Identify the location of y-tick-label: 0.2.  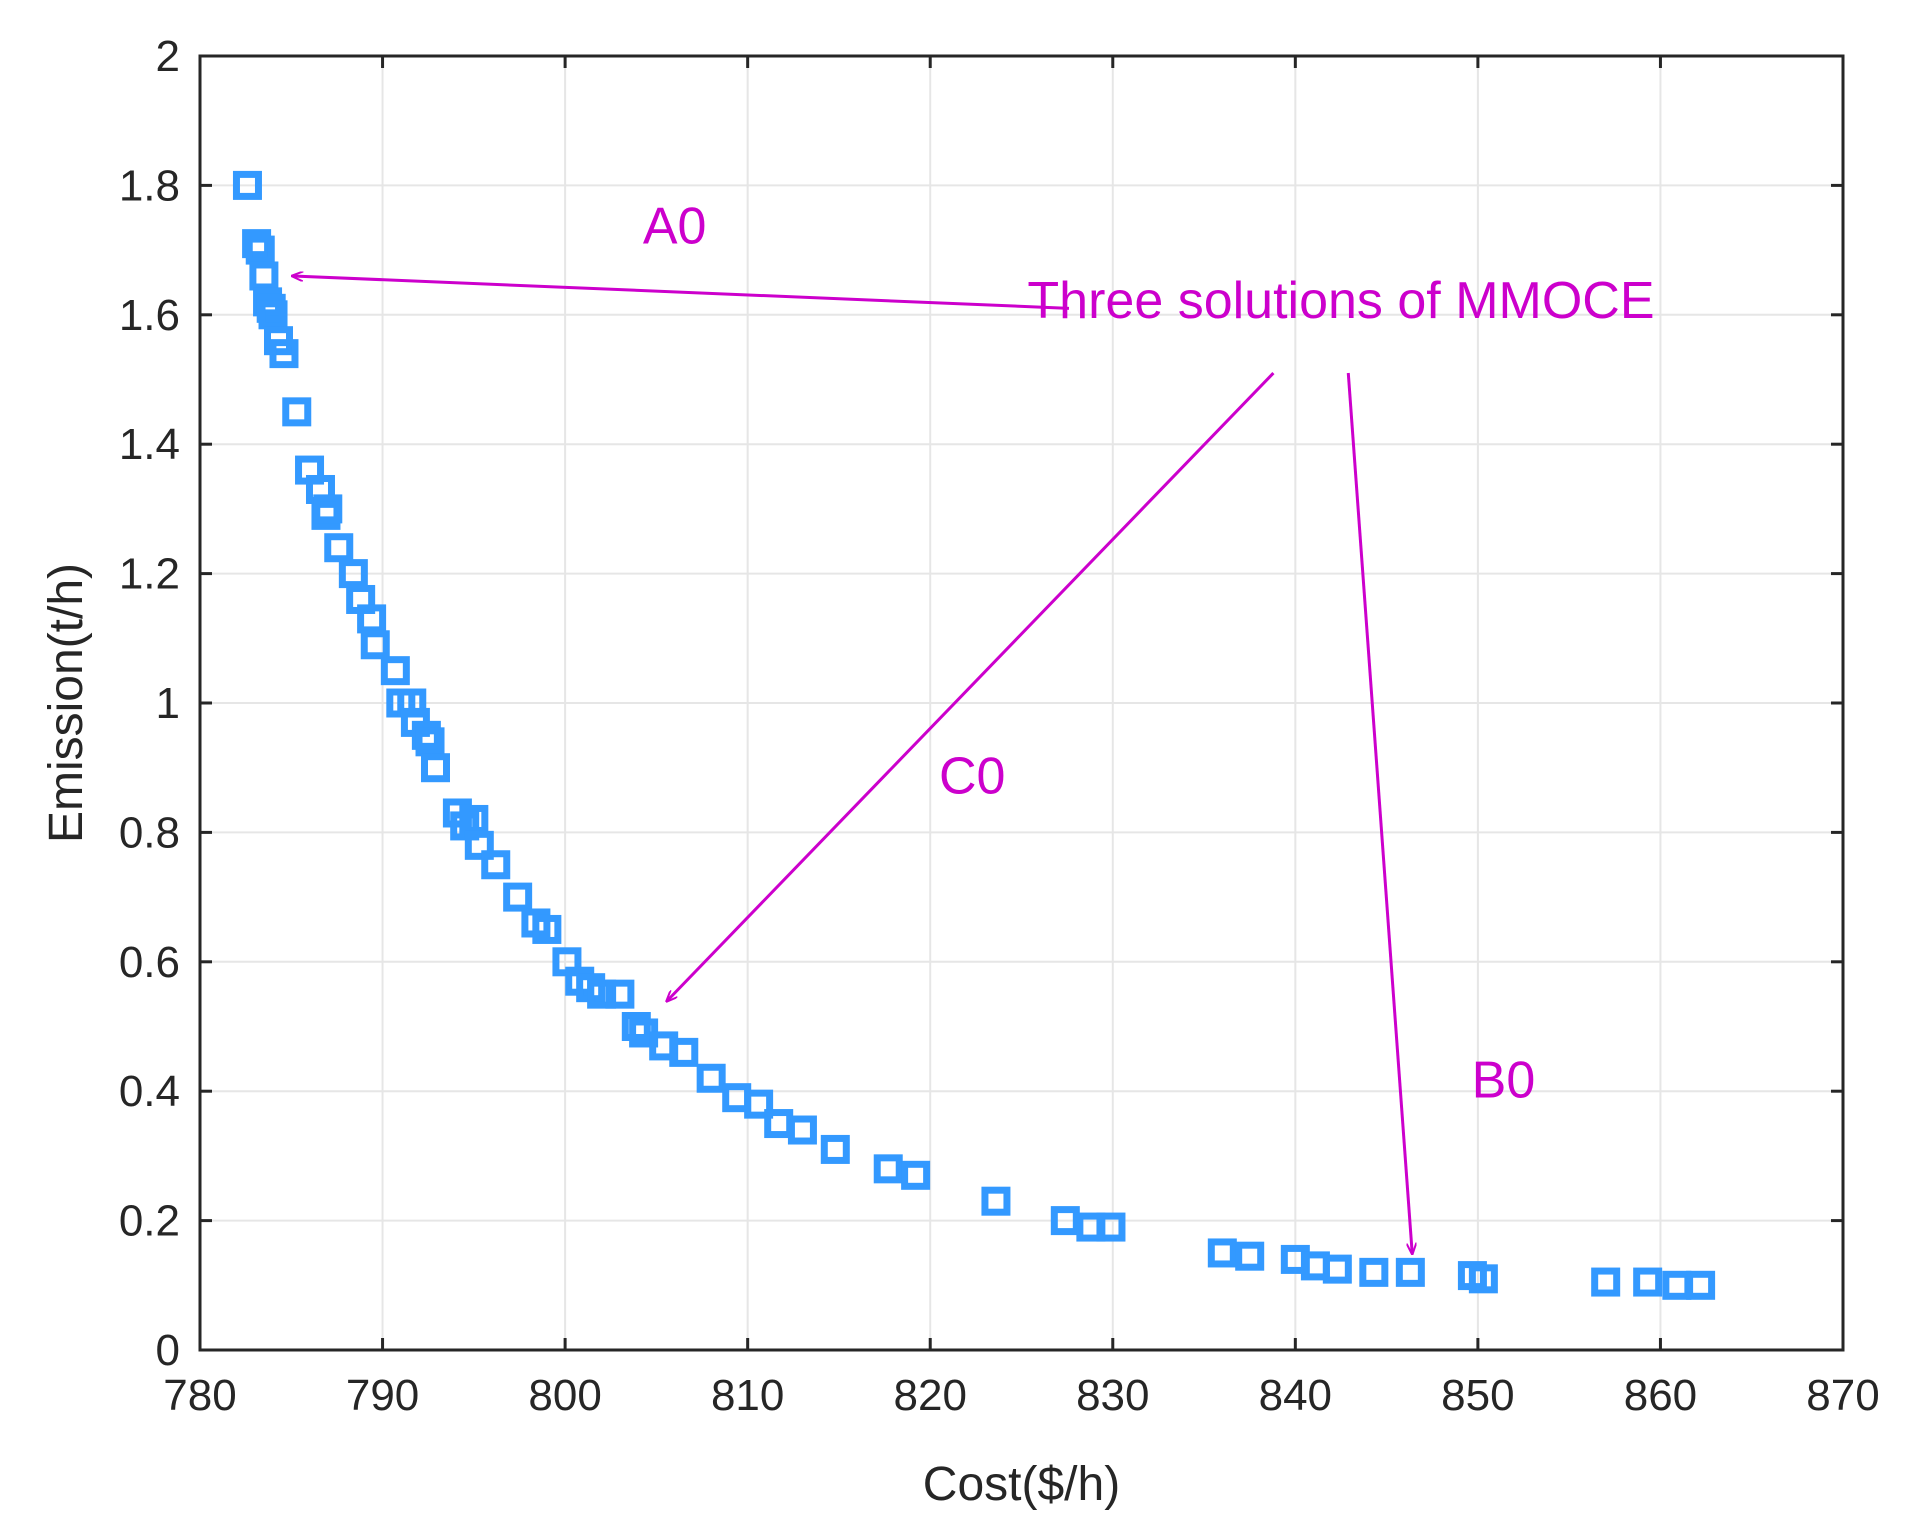
(149, 1221).